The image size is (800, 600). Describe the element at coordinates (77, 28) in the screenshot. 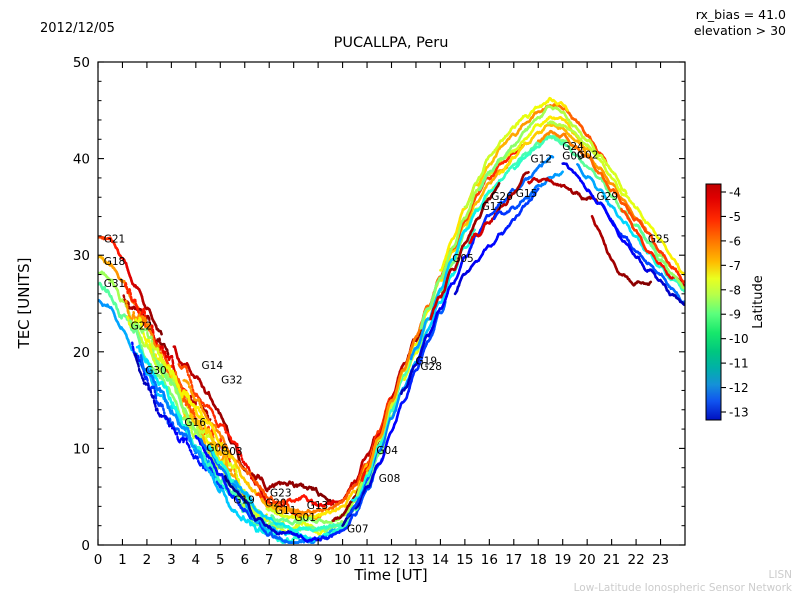

I see `date-label: 2012/12/05` at that location.